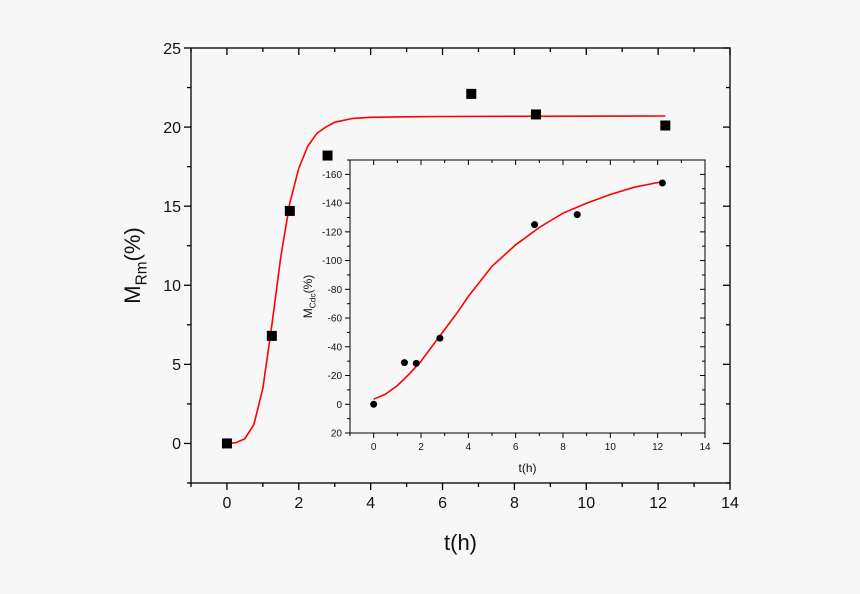 The height and width of the screenshot is (594, 860). What do you see at coordinates (658, 447) in the screenshot?
I see `inset-x-tick-label: 12` at bounding box center [658, 447].